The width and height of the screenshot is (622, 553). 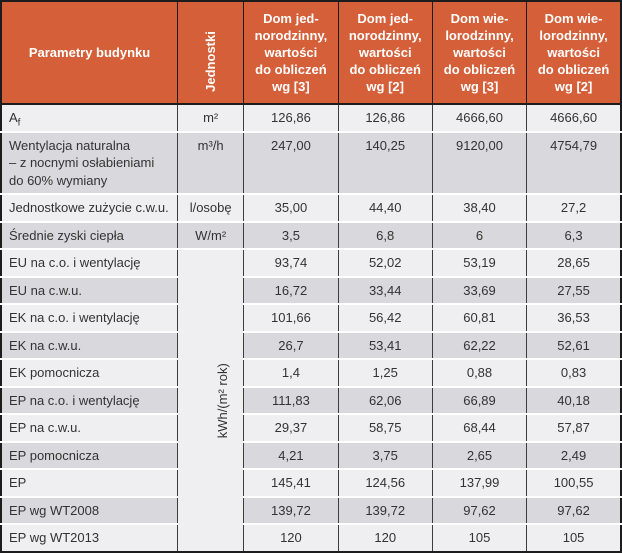 What do you see at coordinates (89, 482) in the screenshot?
I see `parameter-cell: EP` at bounding box center [89, 482].